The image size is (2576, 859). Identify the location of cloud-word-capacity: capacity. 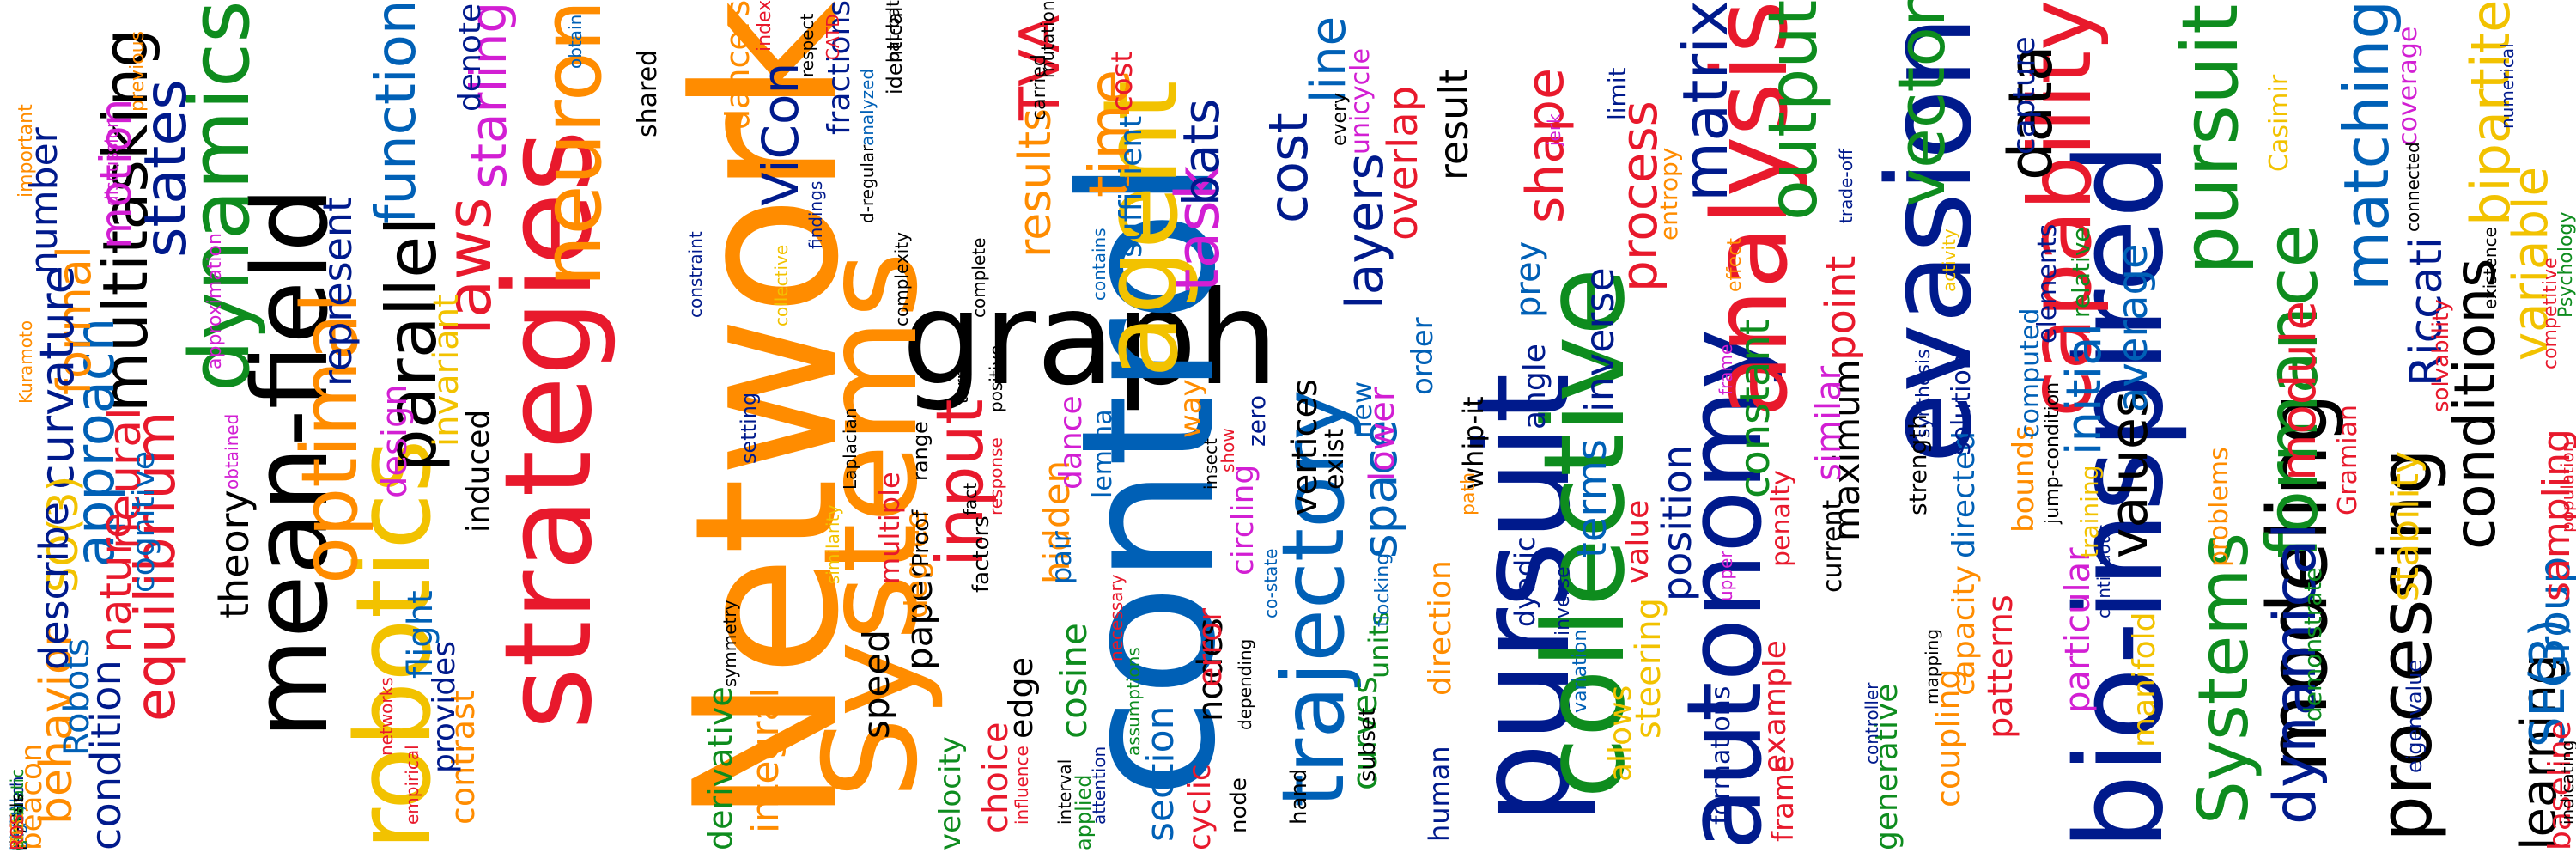
(1965, 630).